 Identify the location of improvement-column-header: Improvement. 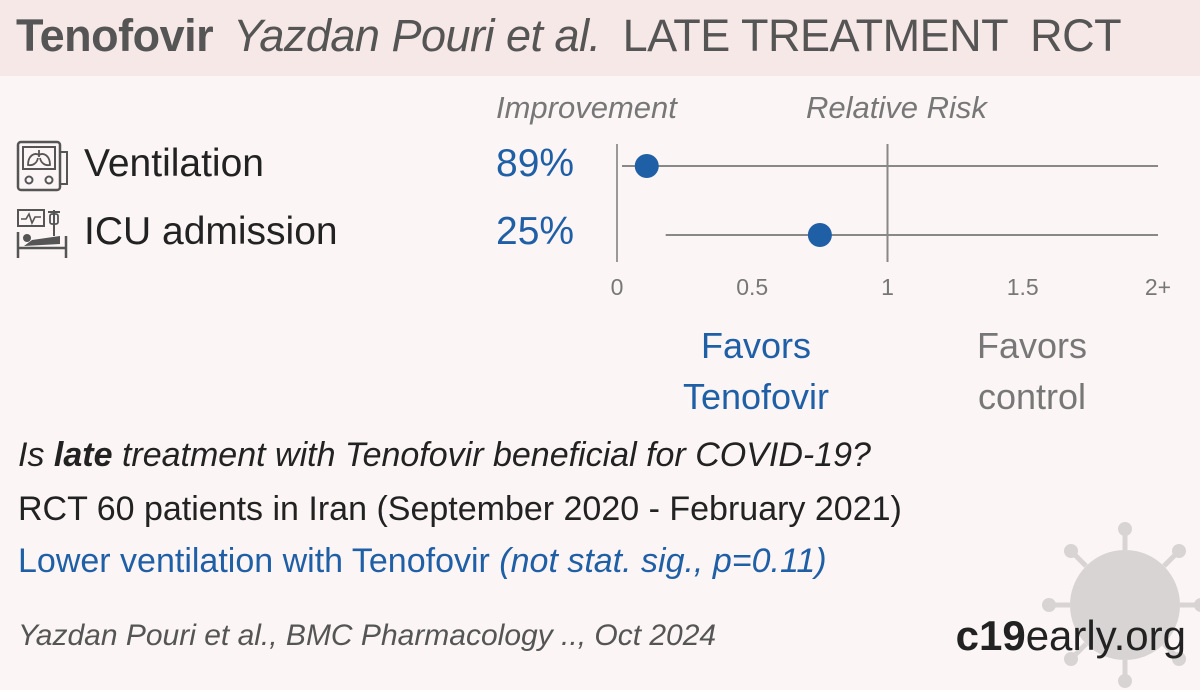
(586, 107).